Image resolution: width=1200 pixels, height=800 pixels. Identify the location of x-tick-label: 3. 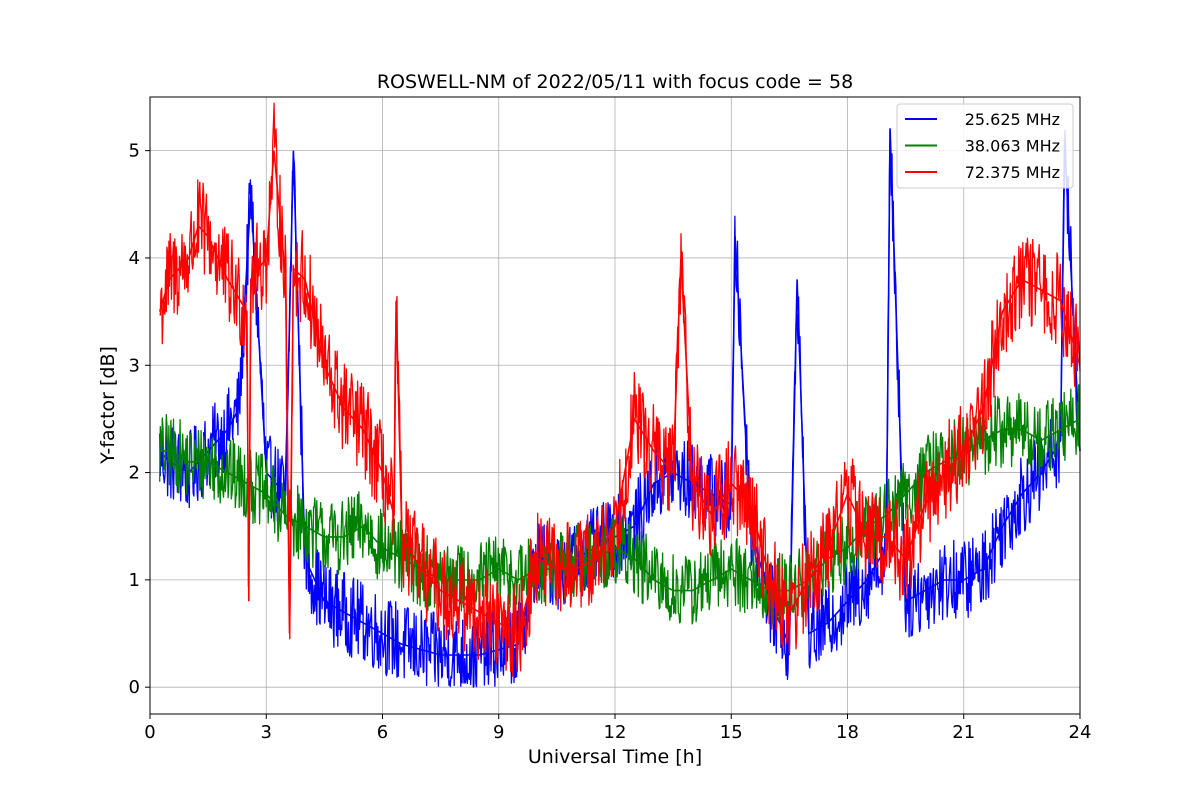
(266, 732).